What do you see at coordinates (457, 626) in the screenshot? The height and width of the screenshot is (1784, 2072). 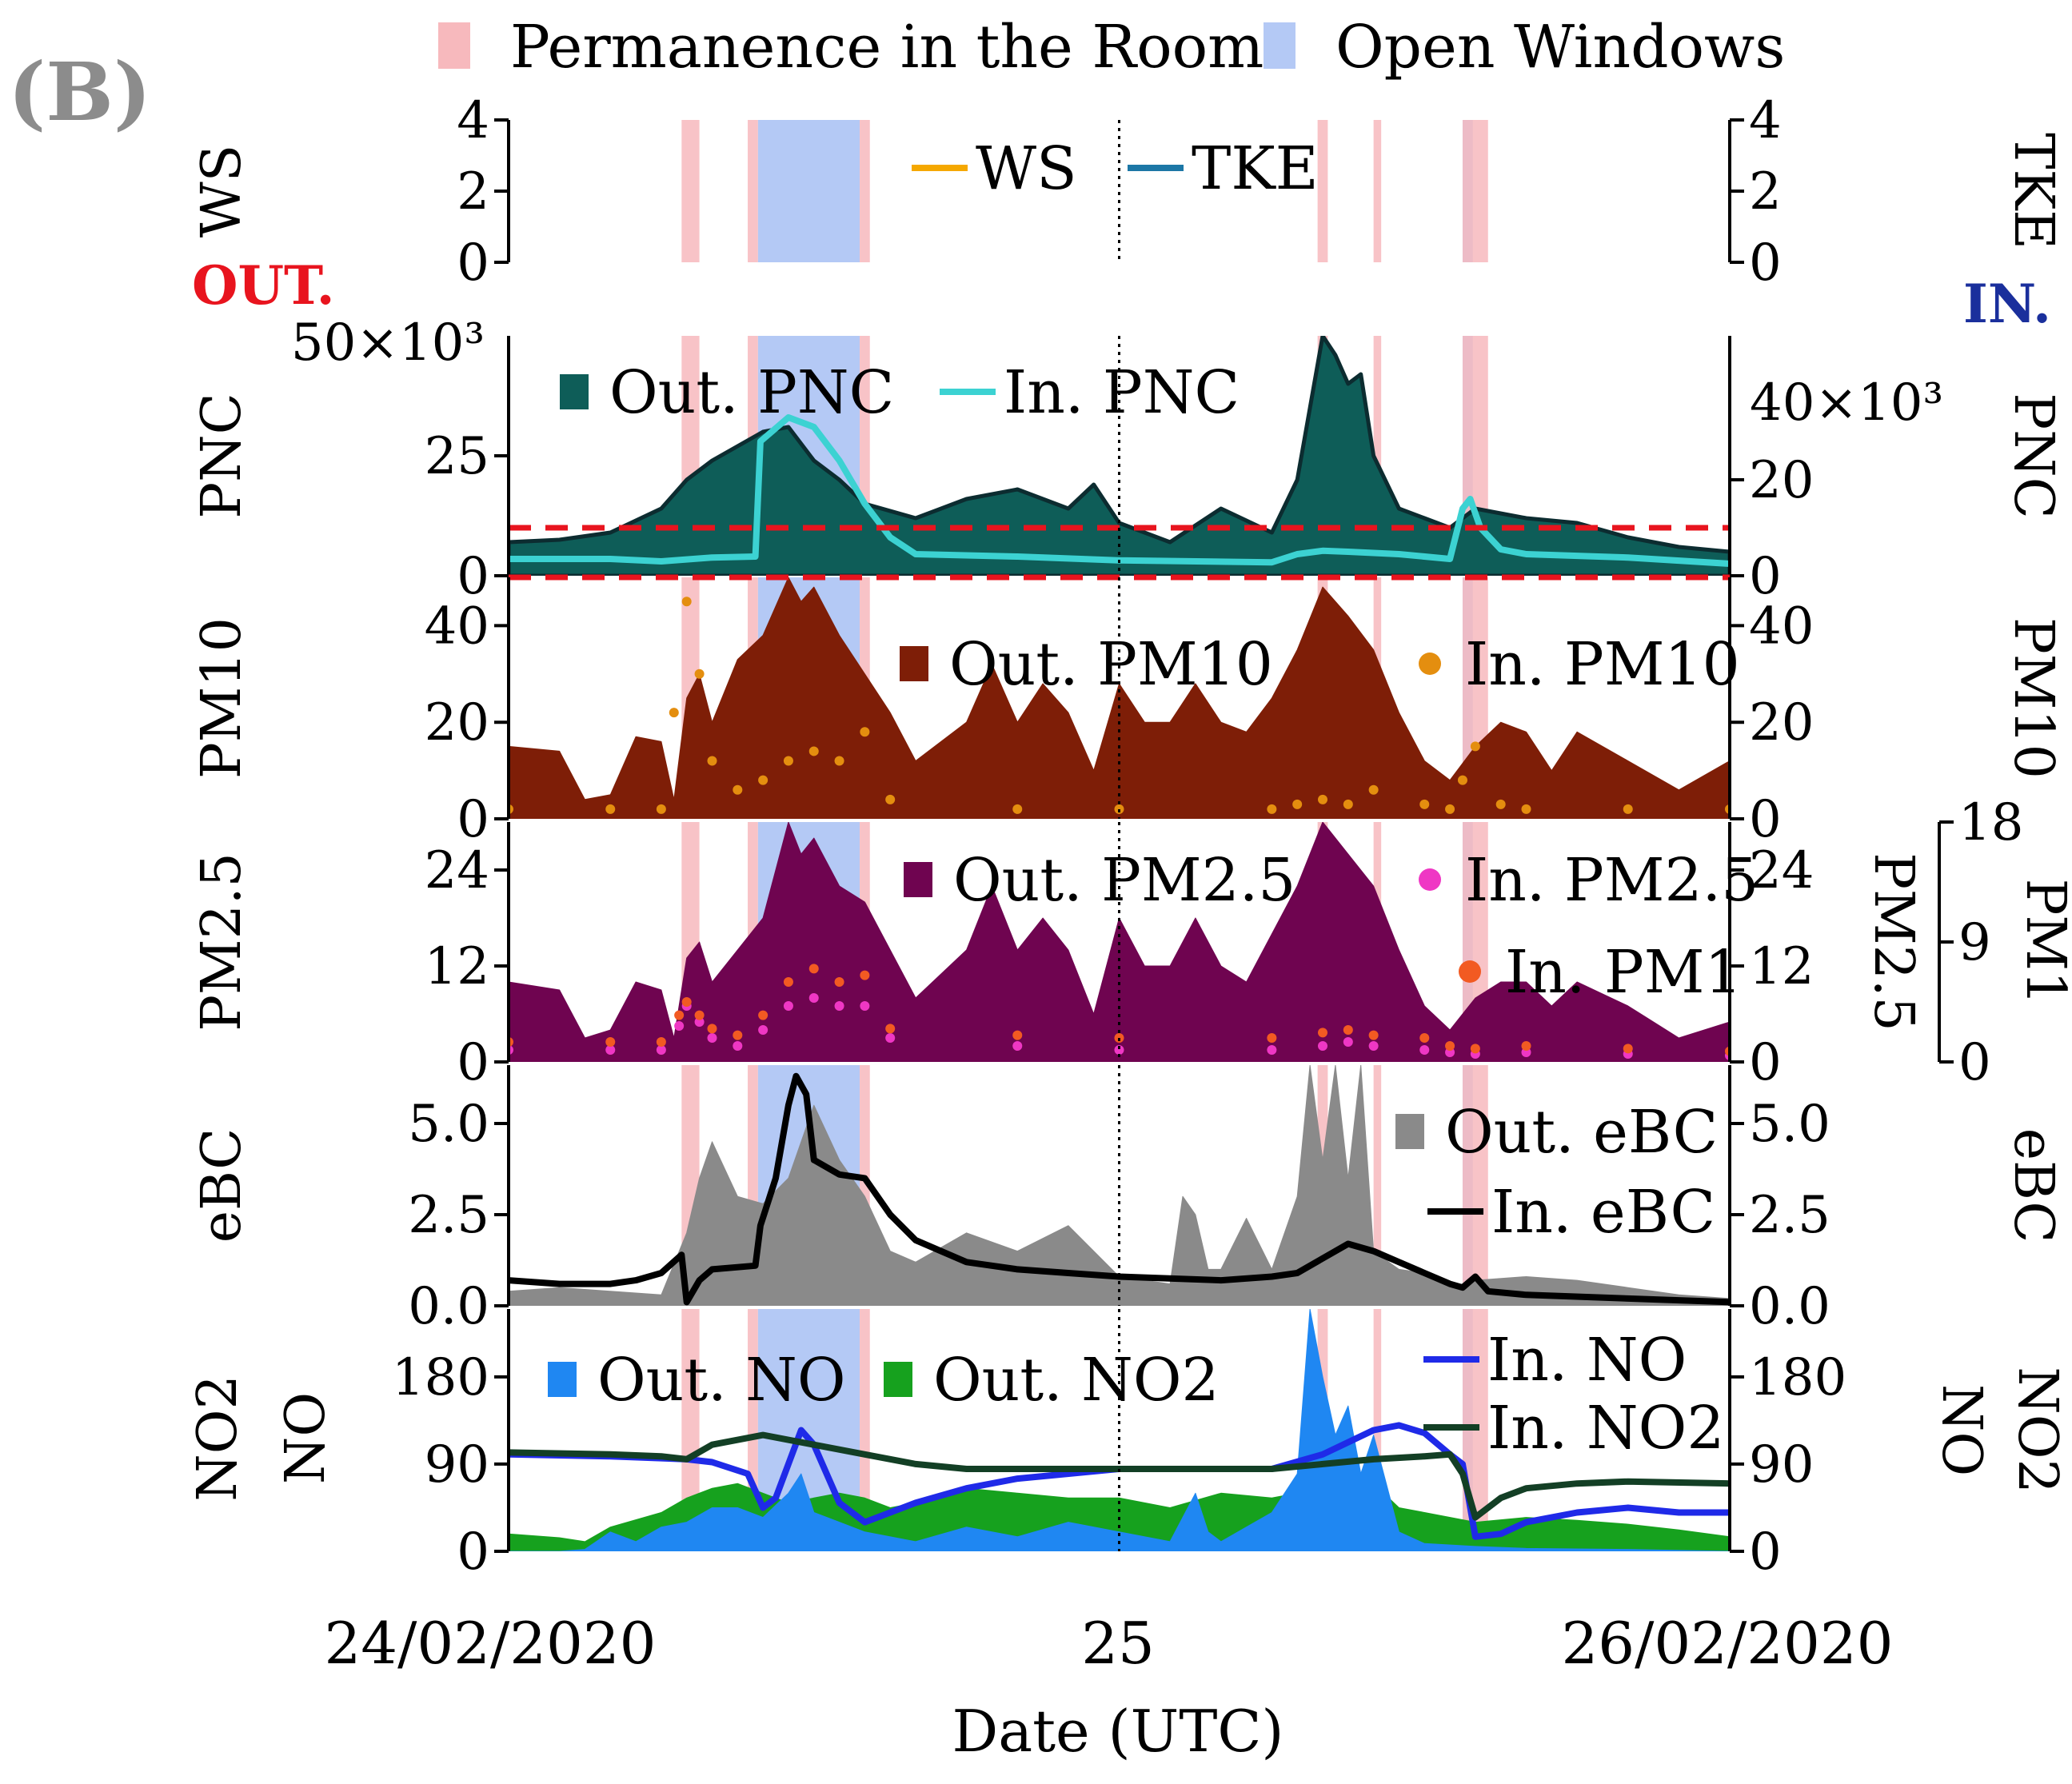 I see `left-tick-label: 40` at bounding box center [457, 626].